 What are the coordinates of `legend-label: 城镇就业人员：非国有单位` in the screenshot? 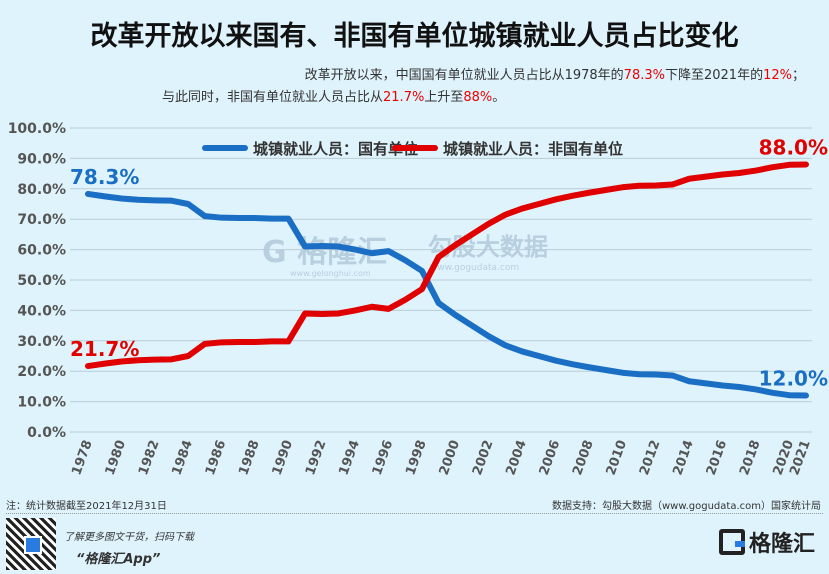 It's located at (533, 149).